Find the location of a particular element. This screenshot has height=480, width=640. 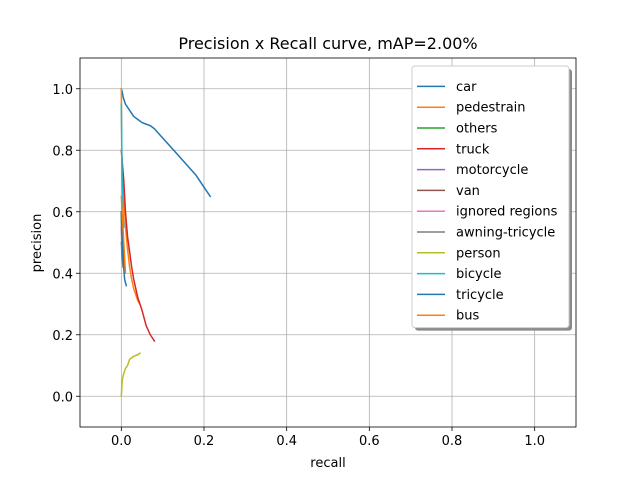

legend-label: person is located at coordinates (478, 253).